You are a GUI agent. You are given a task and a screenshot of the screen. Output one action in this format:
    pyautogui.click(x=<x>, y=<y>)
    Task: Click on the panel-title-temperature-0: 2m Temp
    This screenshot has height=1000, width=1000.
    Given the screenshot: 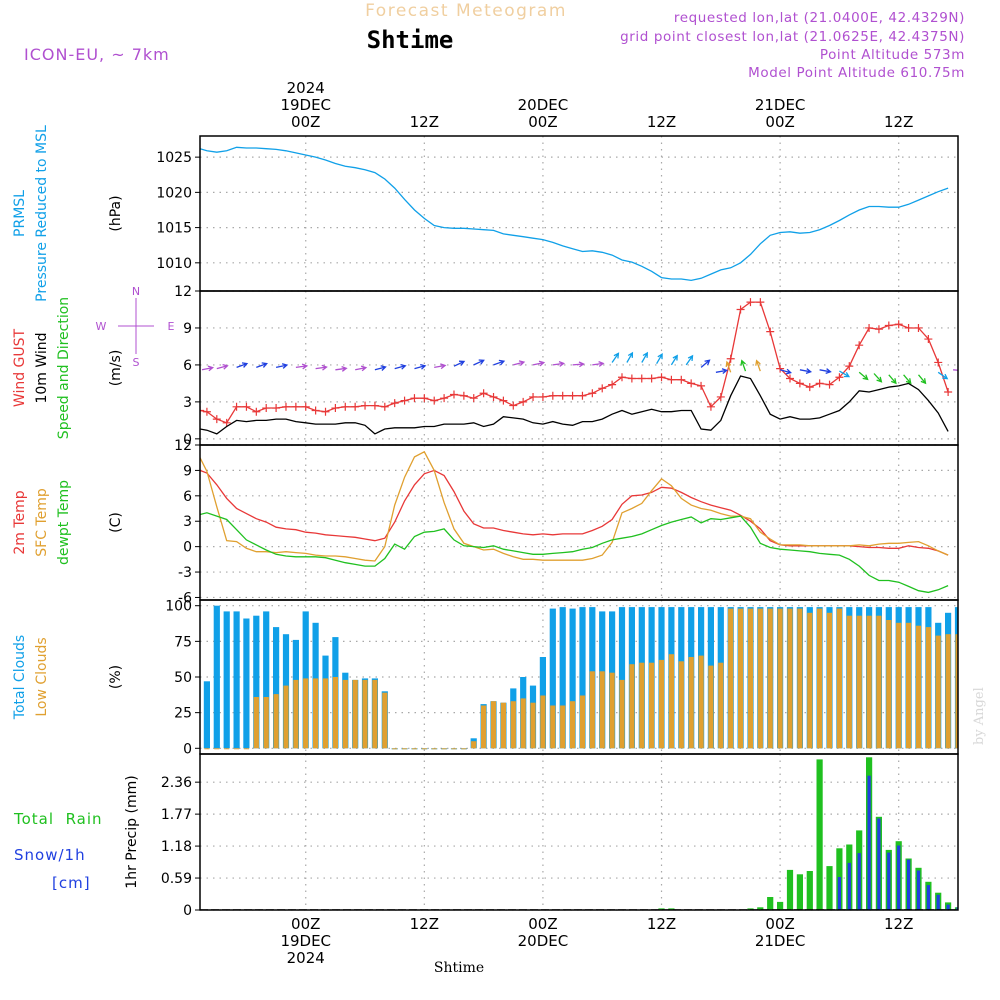 What is the action you would take?
    pyautogui.click(x=20, y=522)
    